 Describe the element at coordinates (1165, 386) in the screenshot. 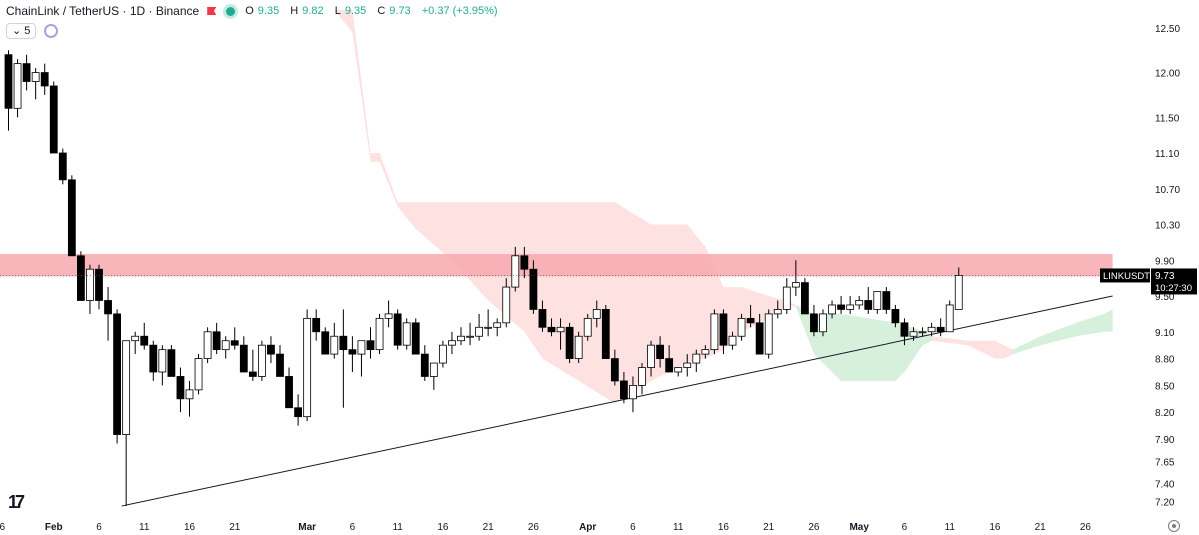

I see `y-tick-label: 8.50` at that location.